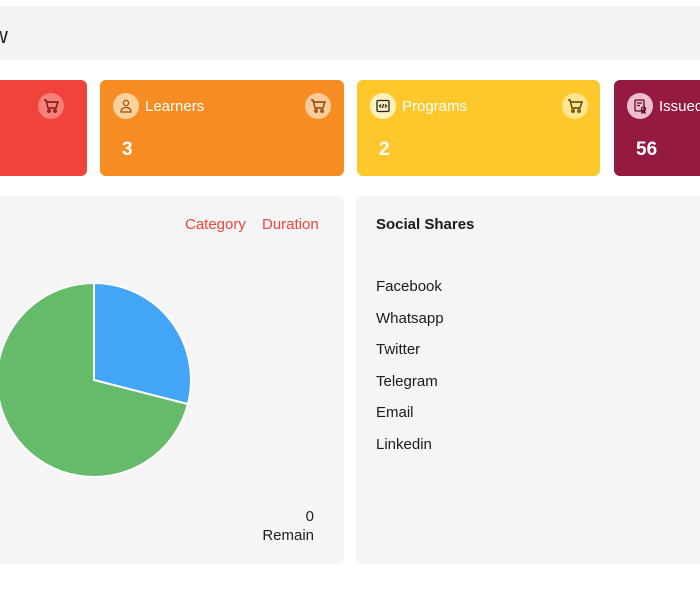  Describe the element at coordinates (410, 318) in the screenshot. I see `social-item: Whatsapp` at that location.